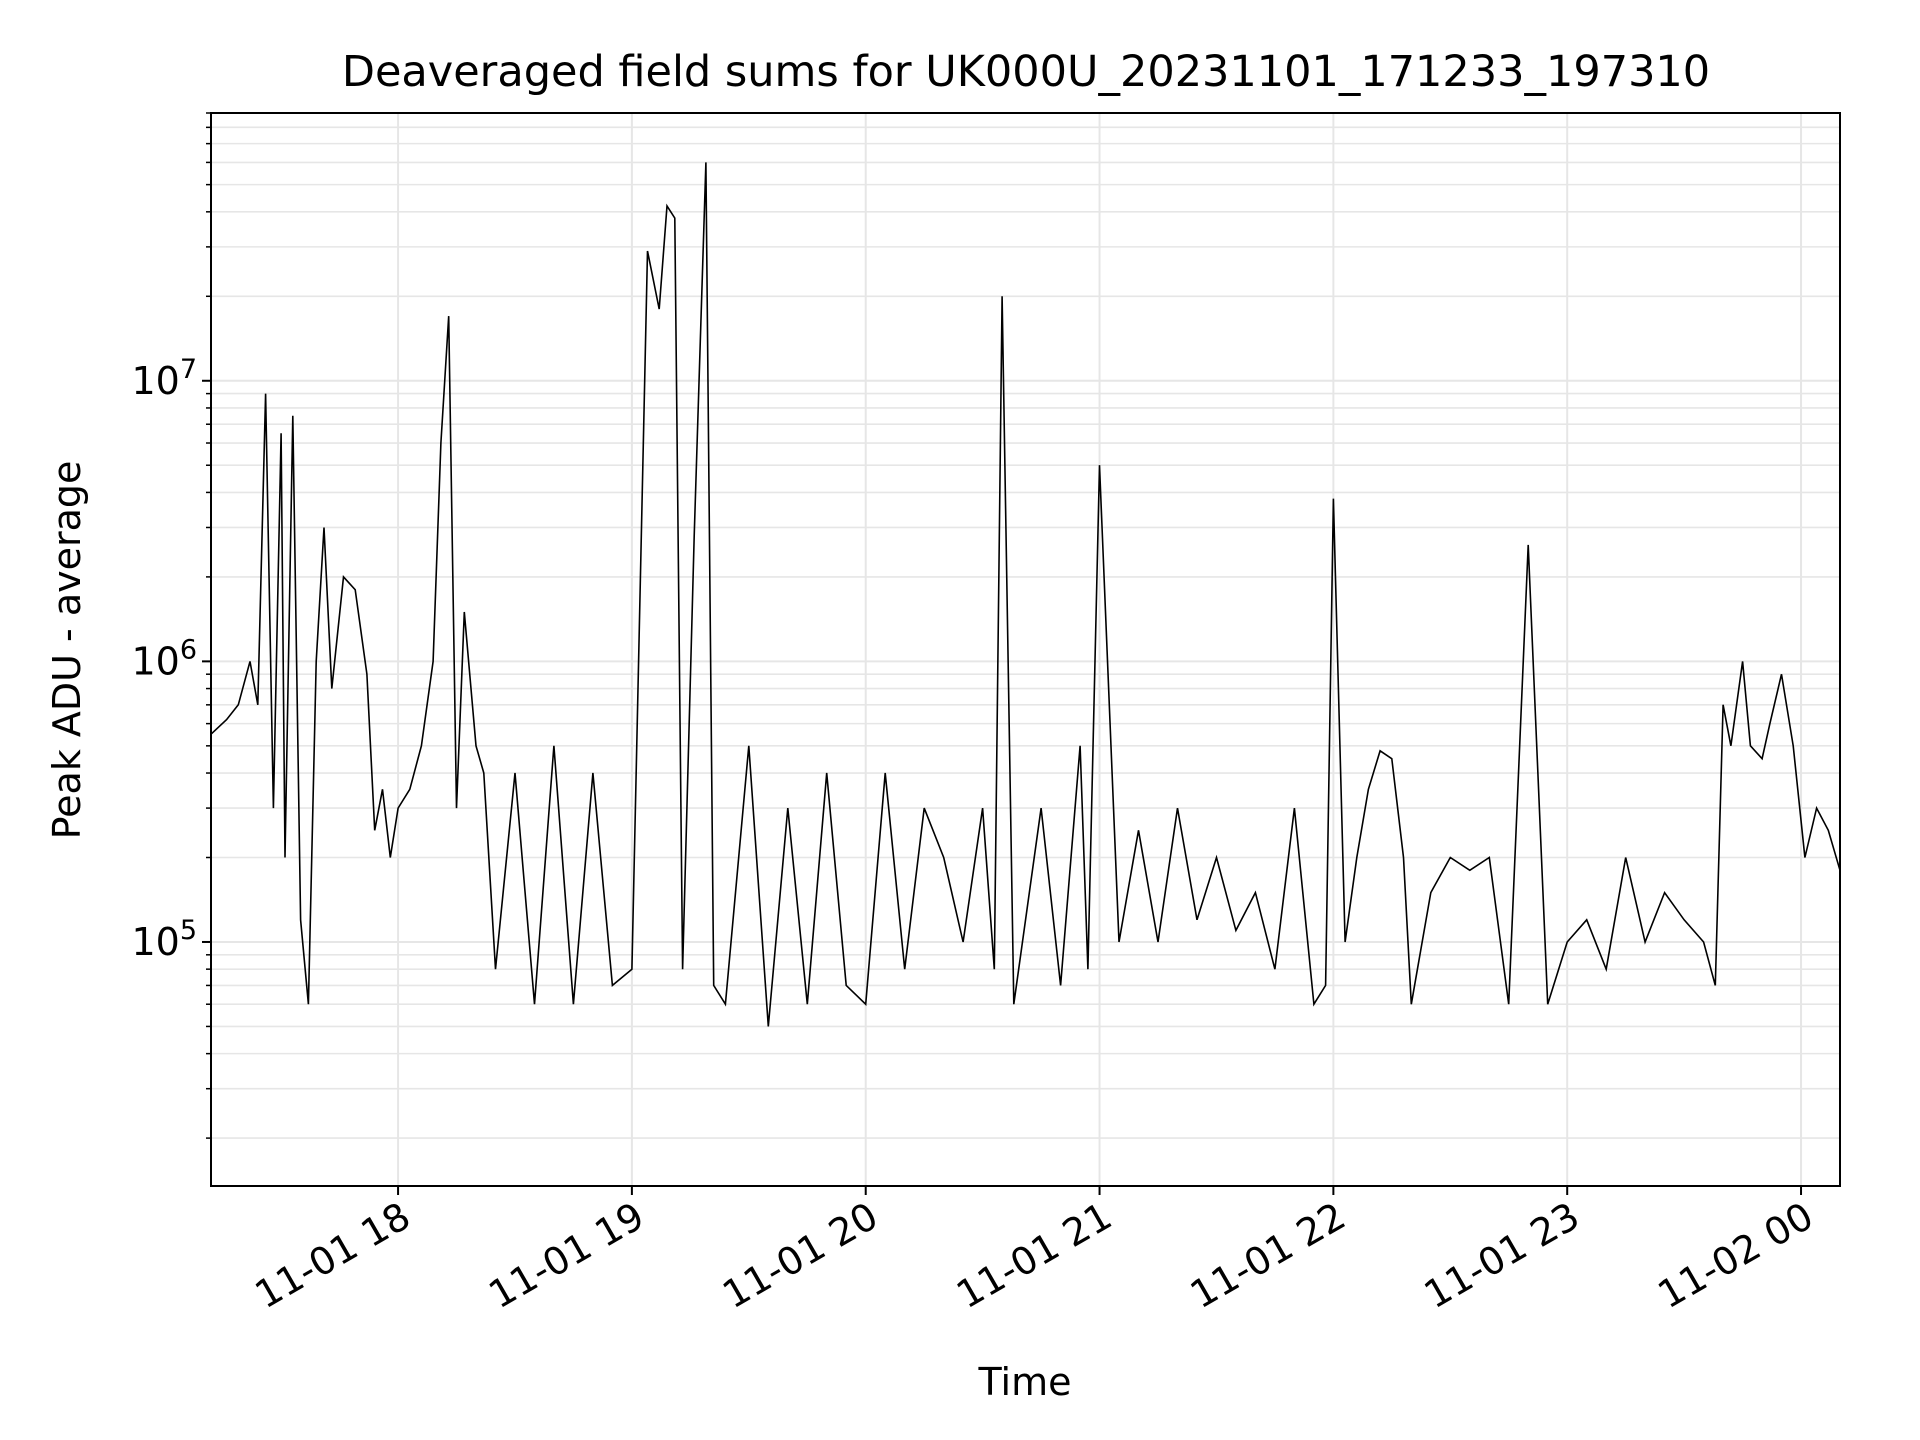 This screenshot has width=1920, height=1440. I want to click on x-axis-label: Time, so click(1025, 1382).